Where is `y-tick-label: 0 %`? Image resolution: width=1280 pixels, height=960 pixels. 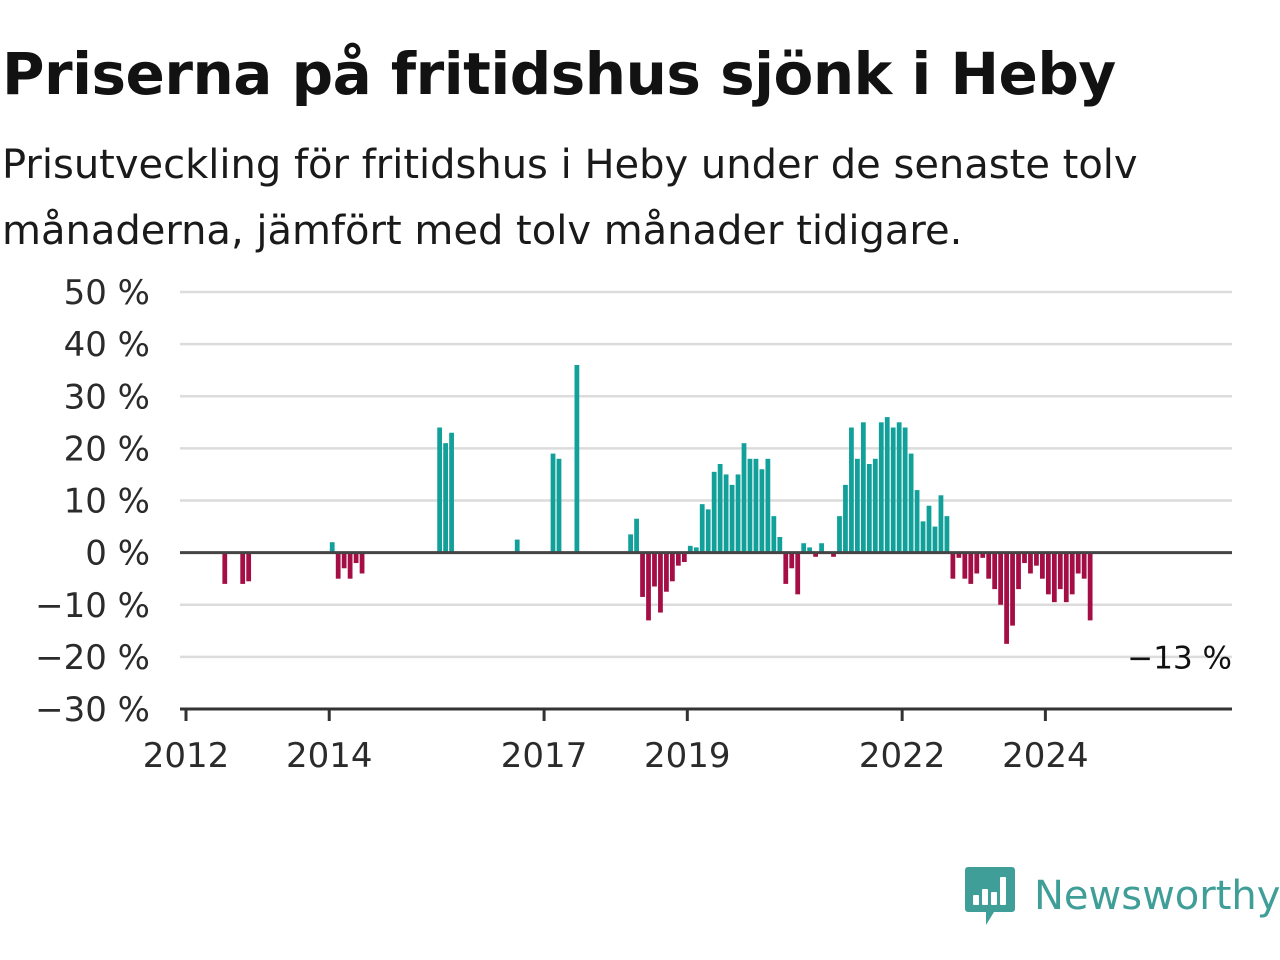 y-tick-label: 0 % is located at coordinates (117, 554).